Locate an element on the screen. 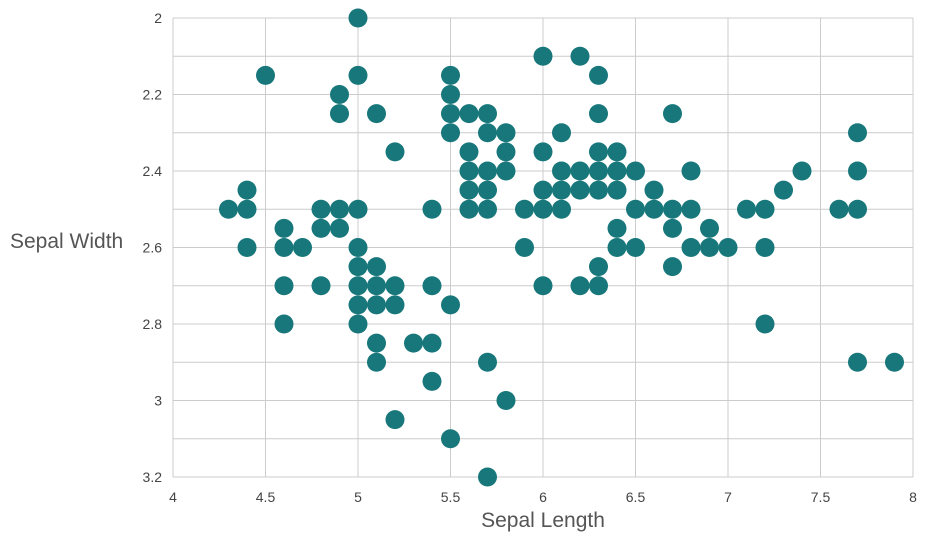  x-tick-label: 4.5 is located at coordinates (266, 497).